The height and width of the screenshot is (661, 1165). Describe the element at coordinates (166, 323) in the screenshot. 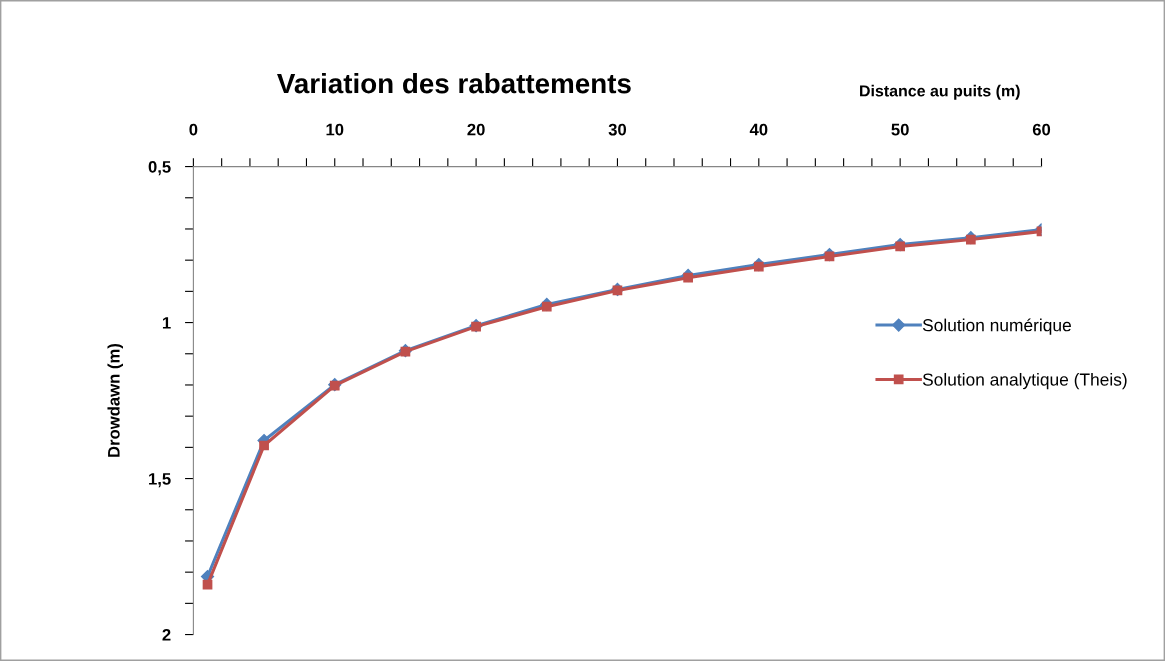

I see `y-tick-label: 1` at that location.